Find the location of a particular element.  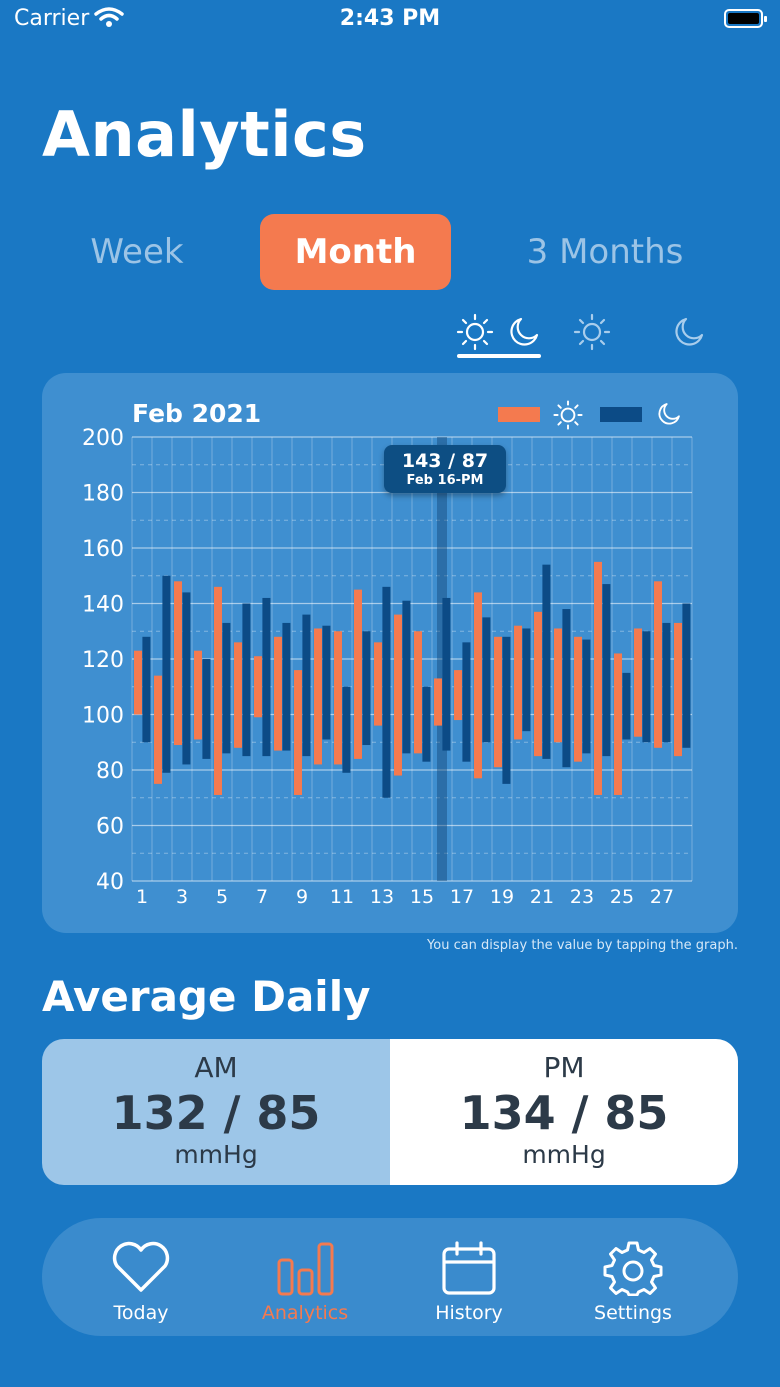

range-tabs: Week Month 3 Months is located at coordinates (390, 253).